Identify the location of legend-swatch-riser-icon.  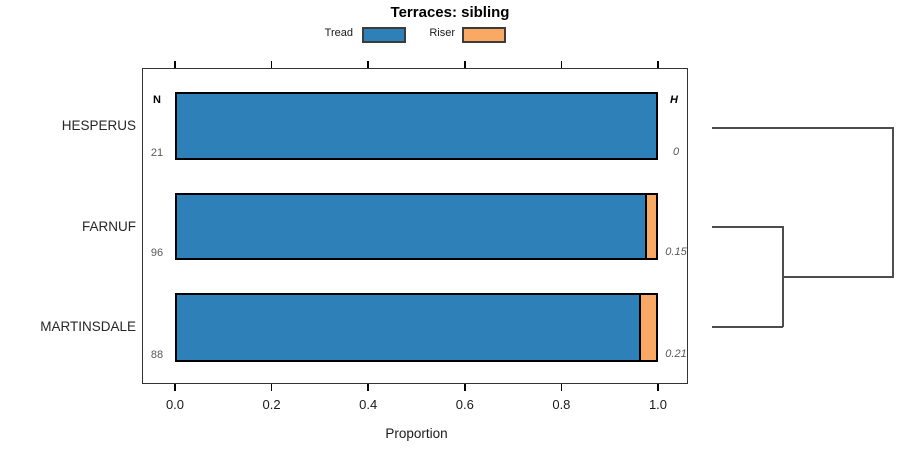
(484, 35).